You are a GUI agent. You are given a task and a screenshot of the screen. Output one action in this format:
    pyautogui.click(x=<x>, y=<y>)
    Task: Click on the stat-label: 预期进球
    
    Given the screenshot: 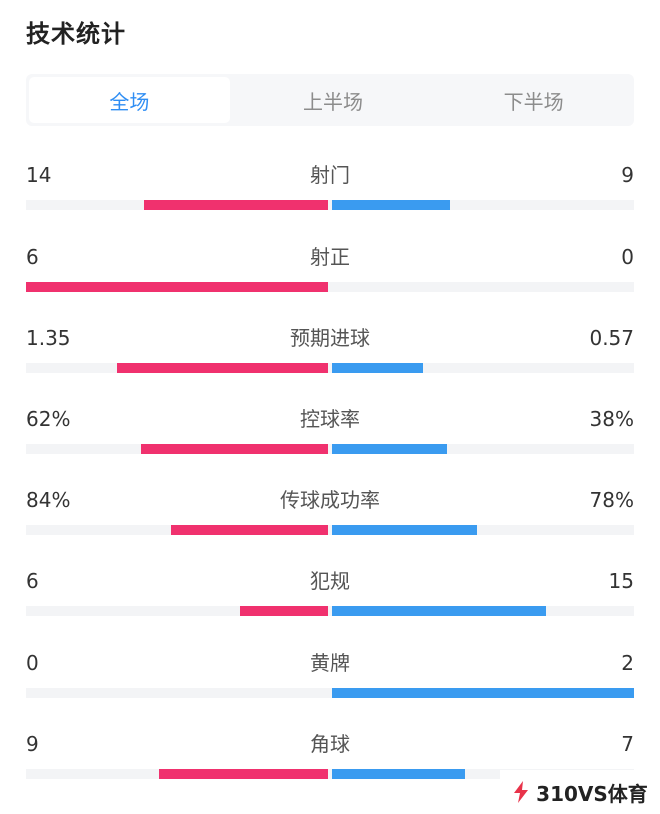 What is the action you would take?
    pyautogui.click(x=330, y=338)
    